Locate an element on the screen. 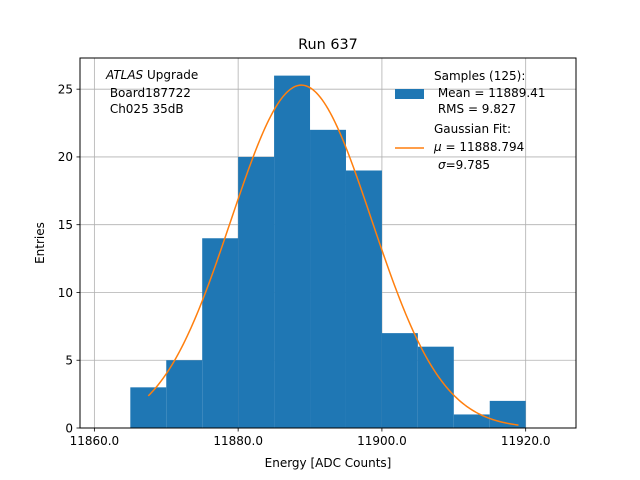 Image resolution: width=640 pixels, height=480 pixels. x-tick-label: 11880.0 is located at coordinates (238, 441).